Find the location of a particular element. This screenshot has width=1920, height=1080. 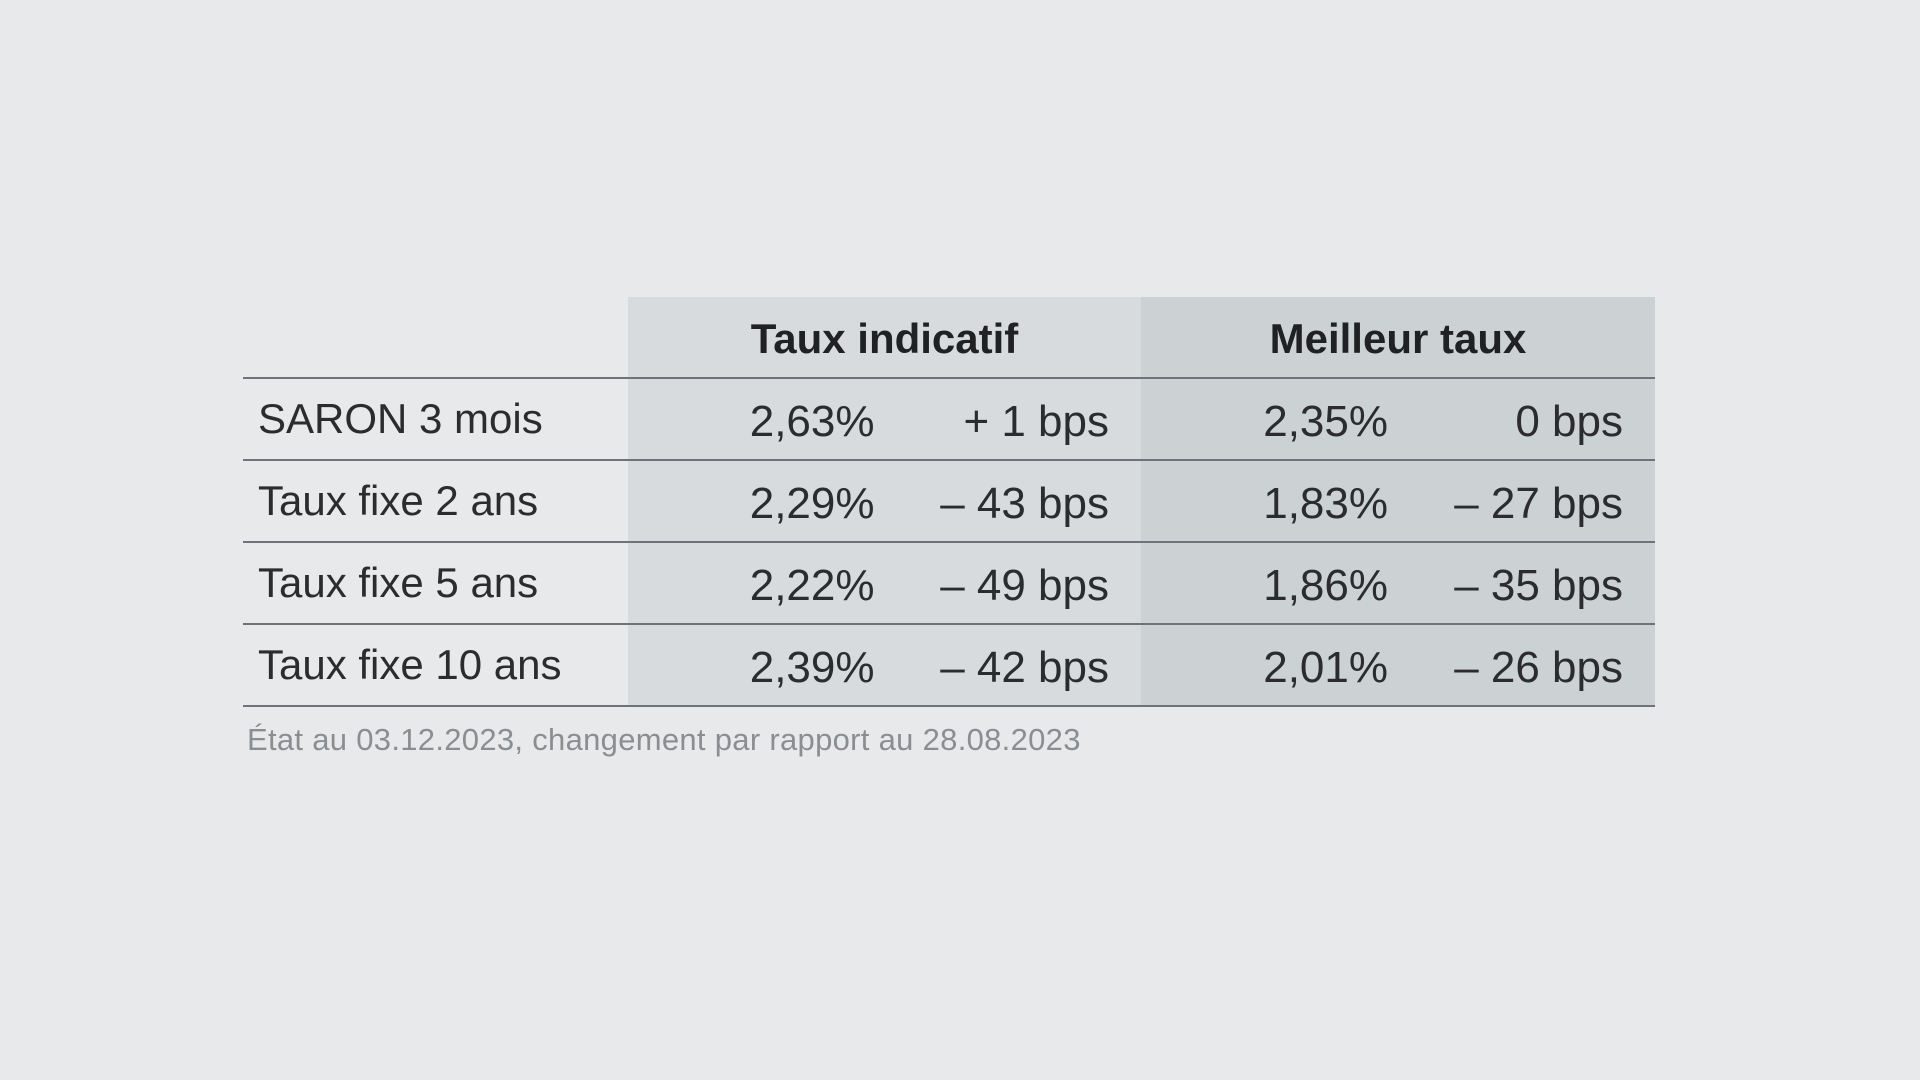

meilleur-change: – 35 bps is located at coordinates (1538, 585).